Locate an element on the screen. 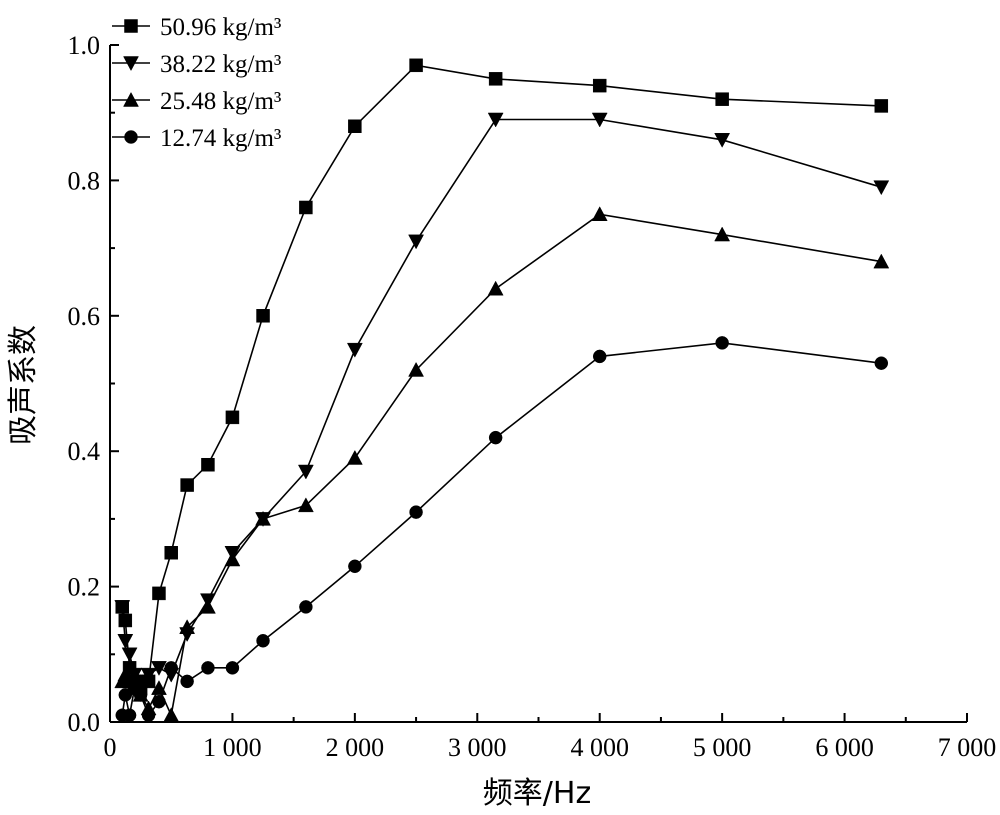 This screenshot has width=1000, height=815. legend-label: 25.48 kg/m³ is located at coordinates (221, 101).